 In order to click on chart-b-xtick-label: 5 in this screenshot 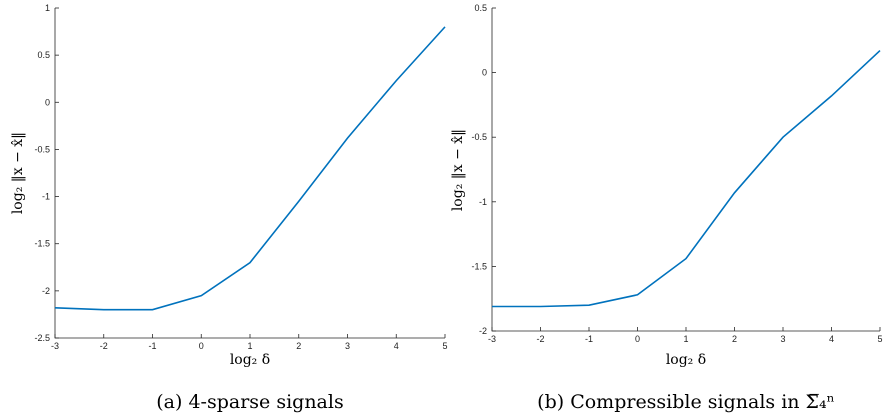, I will do `click(879, 339)`.